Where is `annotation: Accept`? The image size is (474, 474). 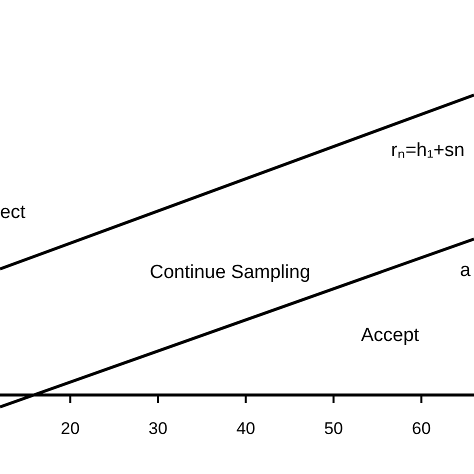
annotation: Accept is located at coordinates (390, 335).